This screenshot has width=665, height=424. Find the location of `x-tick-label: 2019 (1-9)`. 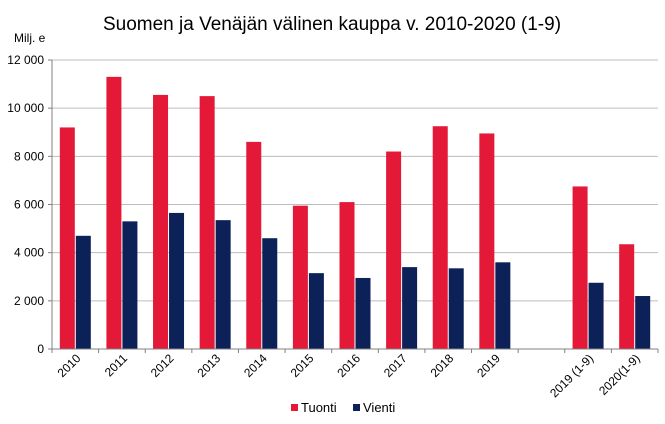

x-tick-label: 2019 (1-9) is located at coordinates (571, 375).